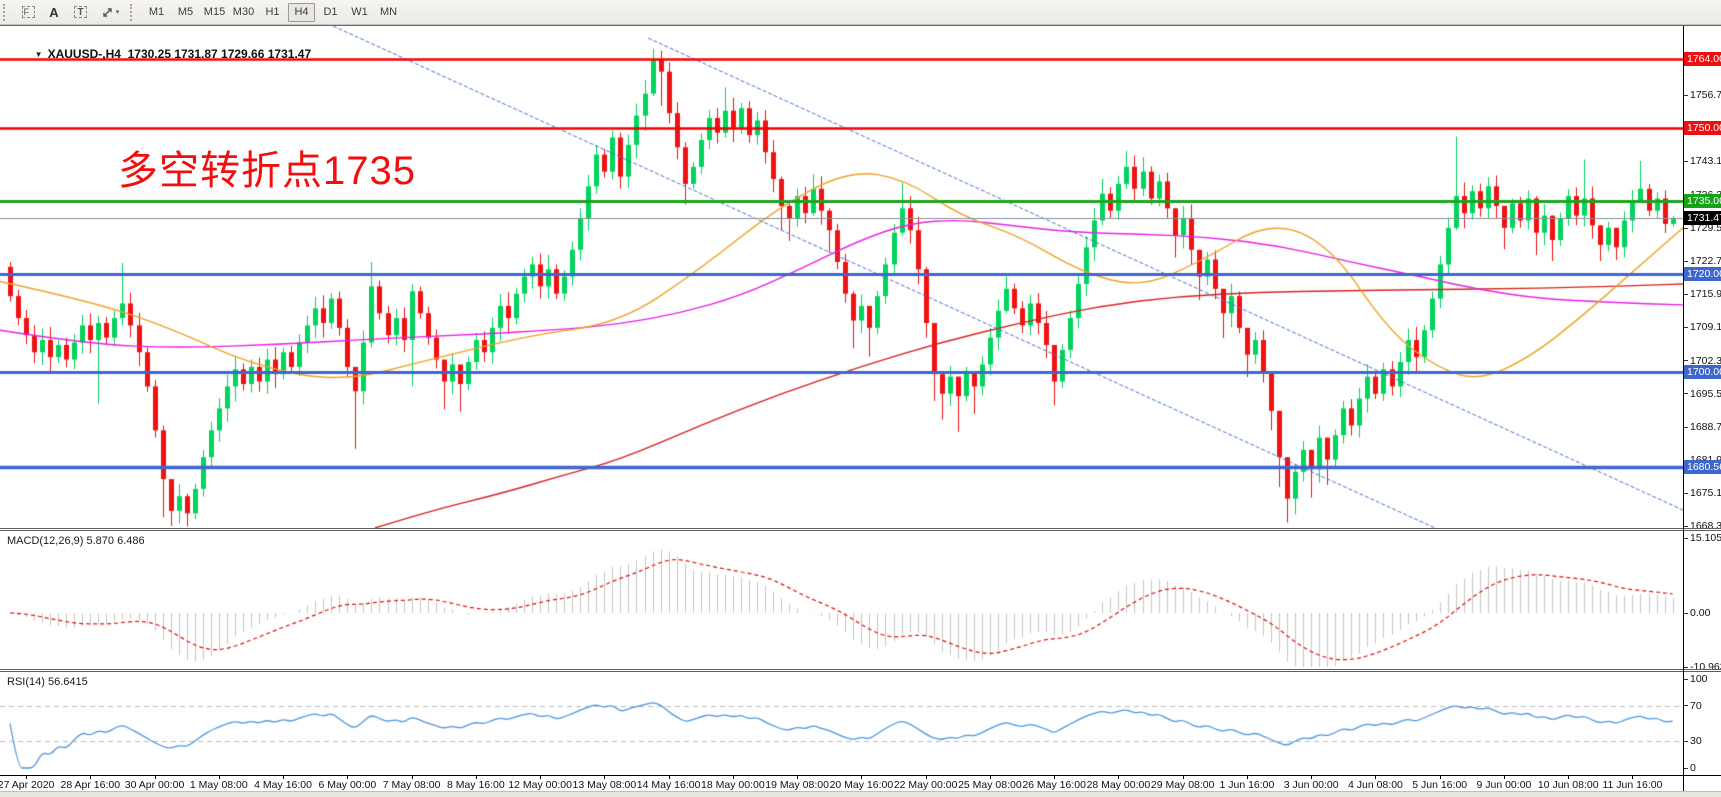 Image resolution: width=1721 pixels, height=797 pixels. I want to click on timeframe-button-h1: H1, so click(272, 12).